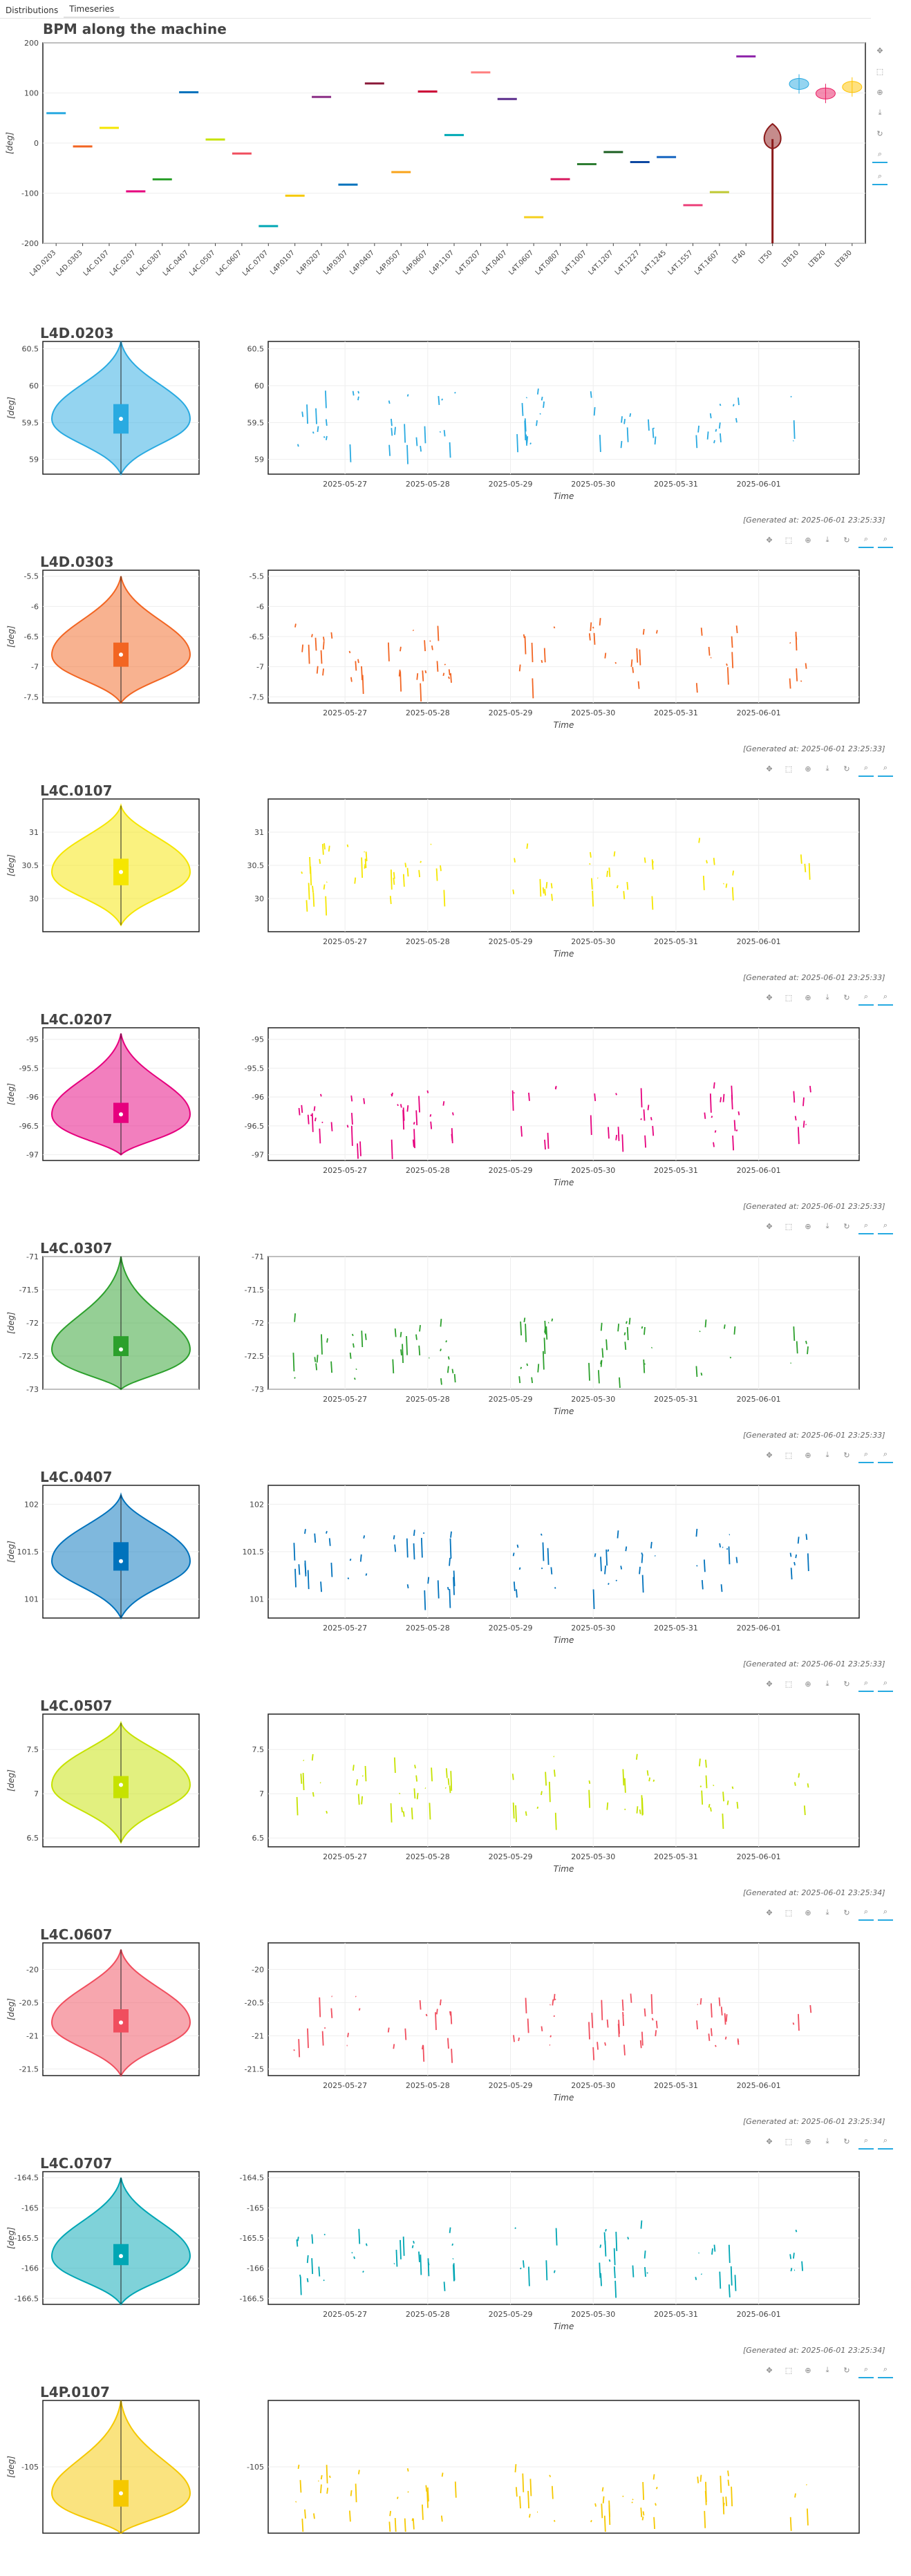  What do you see at coordinates (627, 262) in the screenshot?
I see `x-tick-label: L4T.1227` at bounding box center [627, 262].